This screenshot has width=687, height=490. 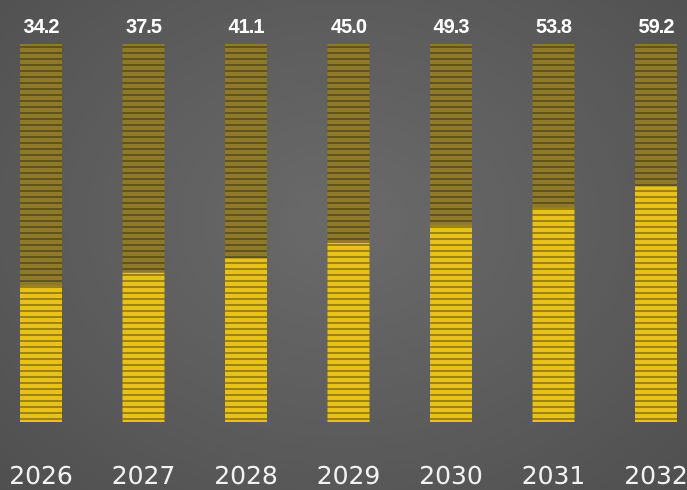 What do you see at coordinates (452, 27) in the screenshot?
I see `value-label-2030: 49.3` at bounding box center [452, 27].